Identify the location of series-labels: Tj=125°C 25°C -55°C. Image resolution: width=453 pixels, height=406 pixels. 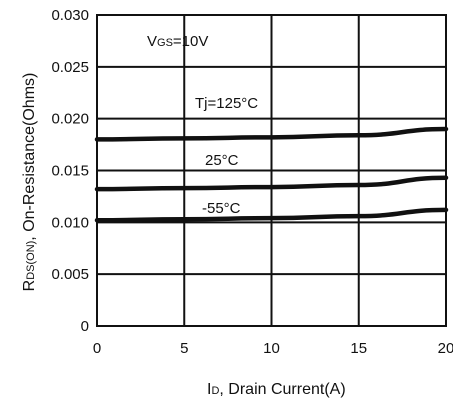
(226, 156).